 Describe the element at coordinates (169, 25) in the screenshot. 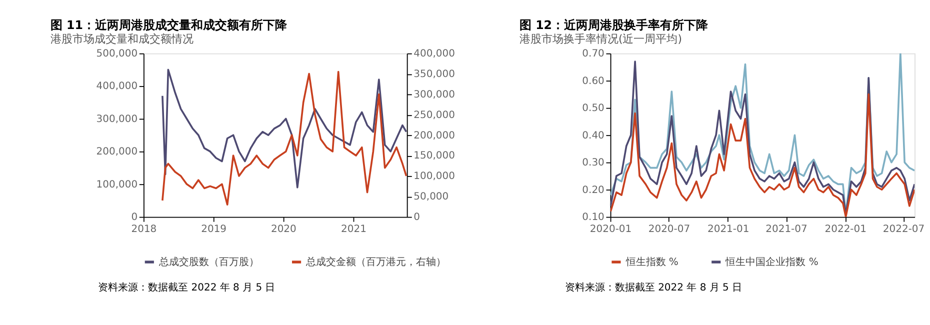

I see `chart-title: 图 11：近两周港股成交量和成交额有所下降` at that location.